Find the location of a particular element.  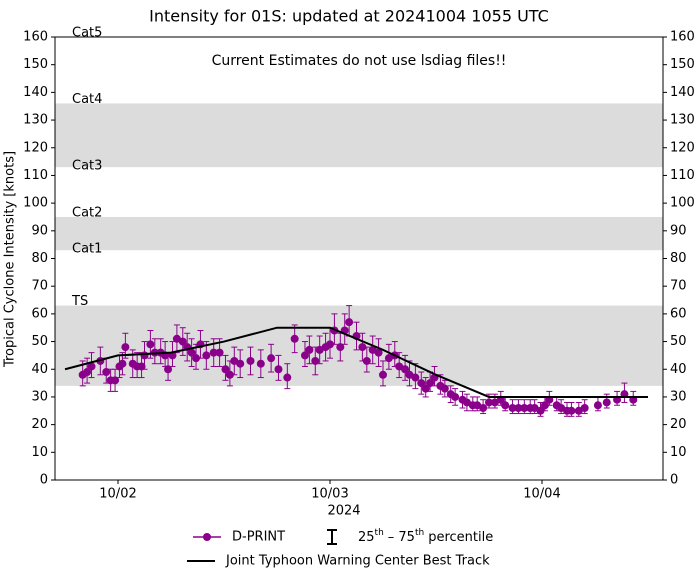

y-tick-label: 90 is located at coordinates (39, 230).